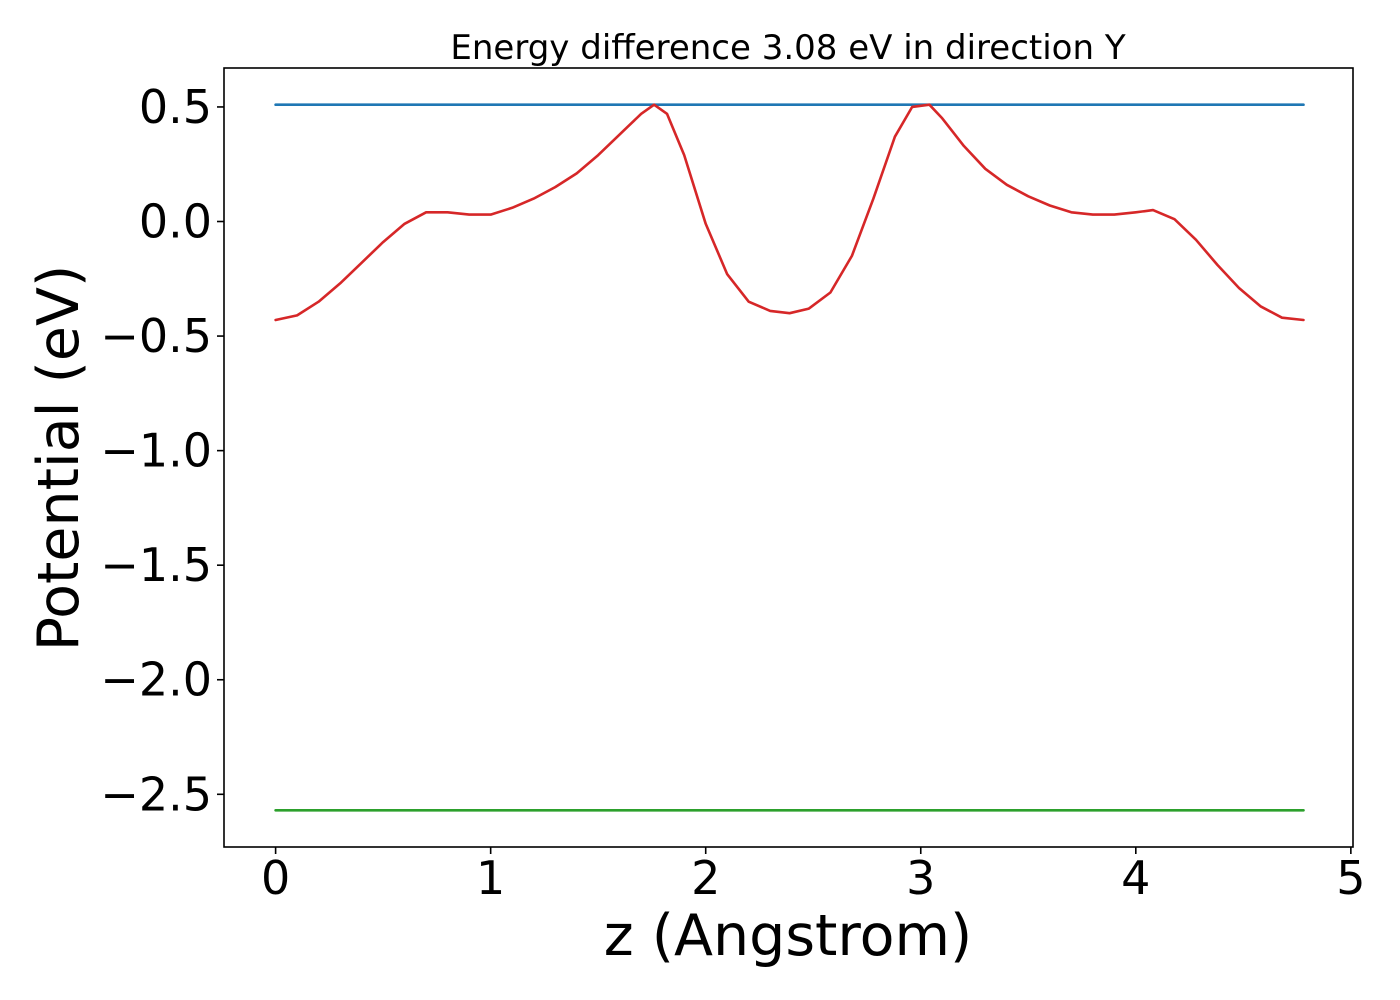 The width and height of the screenshot is (1400, 1000). I want to click on chart-title: Energy difference 3.08 eV in direction Y, so click(787, 48).